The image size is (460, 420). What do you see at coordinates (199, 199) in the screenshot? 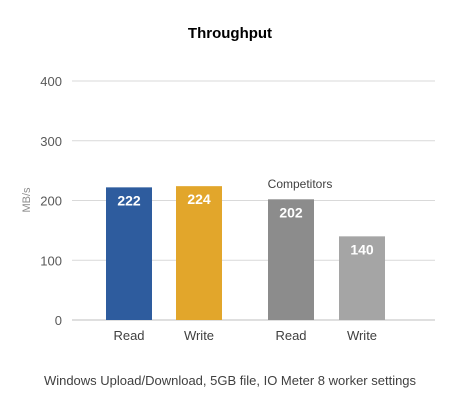
I see `data-label: 224` at bounding box center [199, 199].